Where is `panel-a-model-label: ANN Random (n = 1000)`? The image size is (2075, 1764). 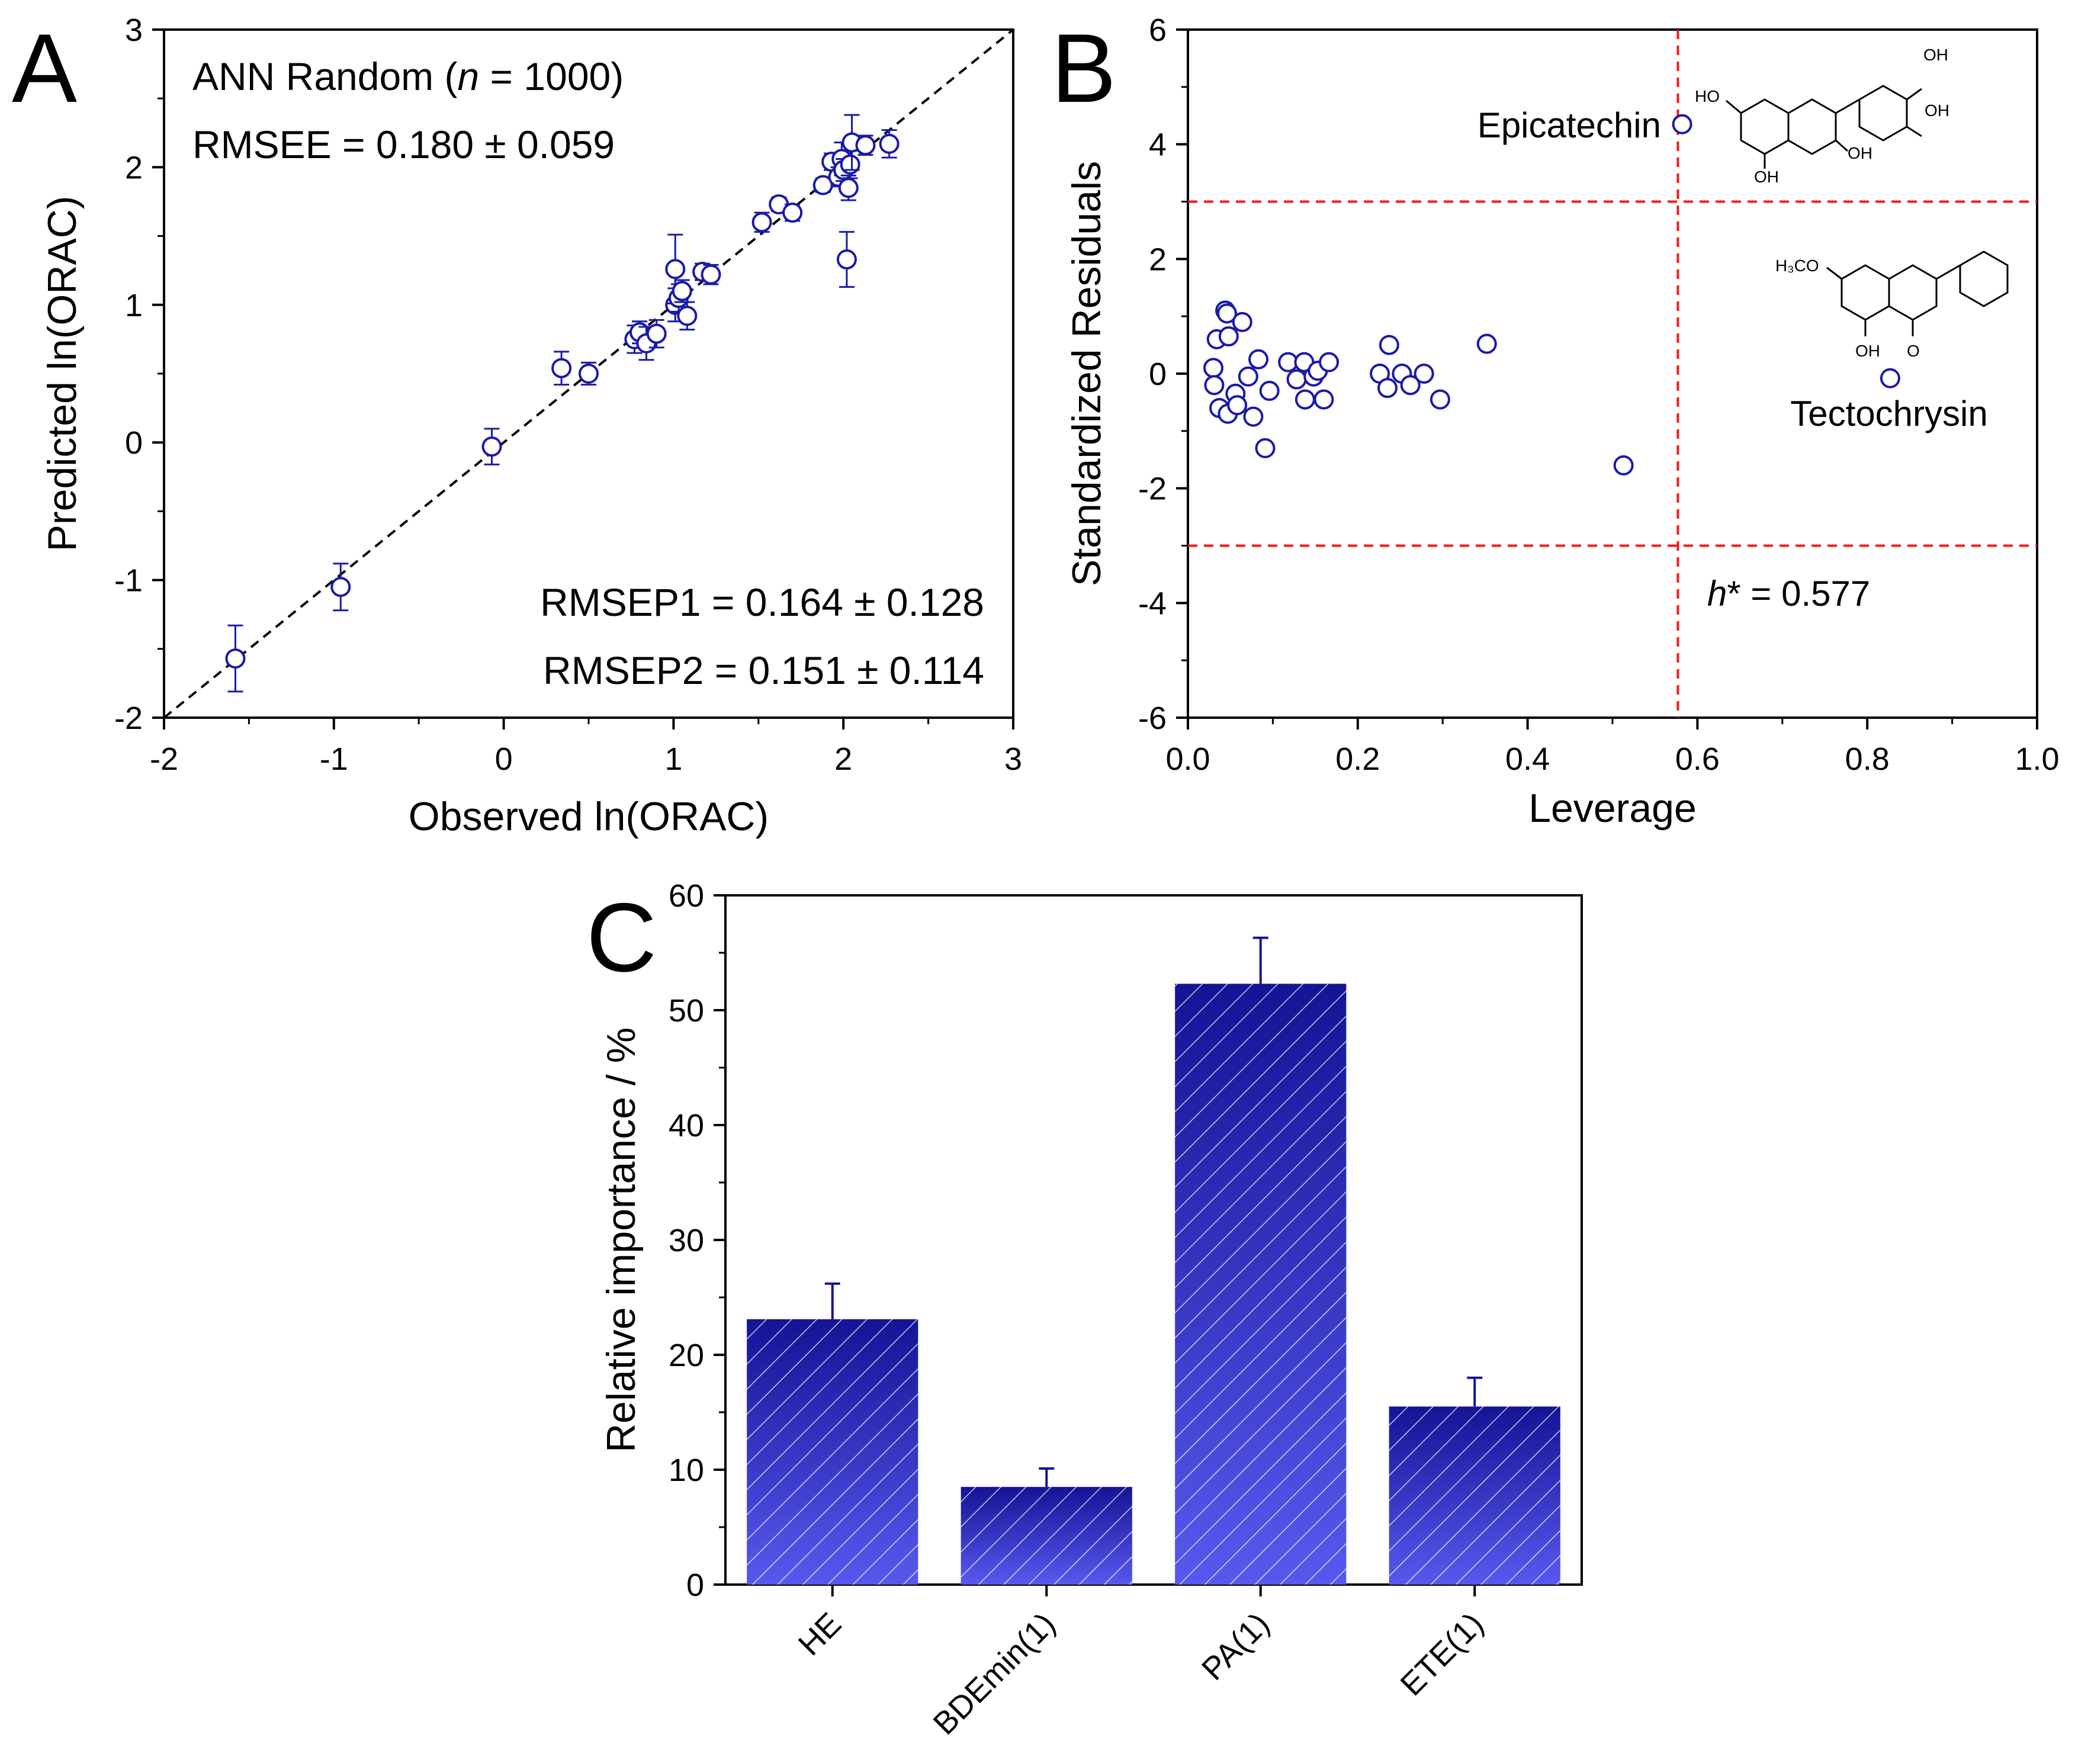
panel-a-model-label: ANN Random (n = 1000) is located at coordinates (408, 76).